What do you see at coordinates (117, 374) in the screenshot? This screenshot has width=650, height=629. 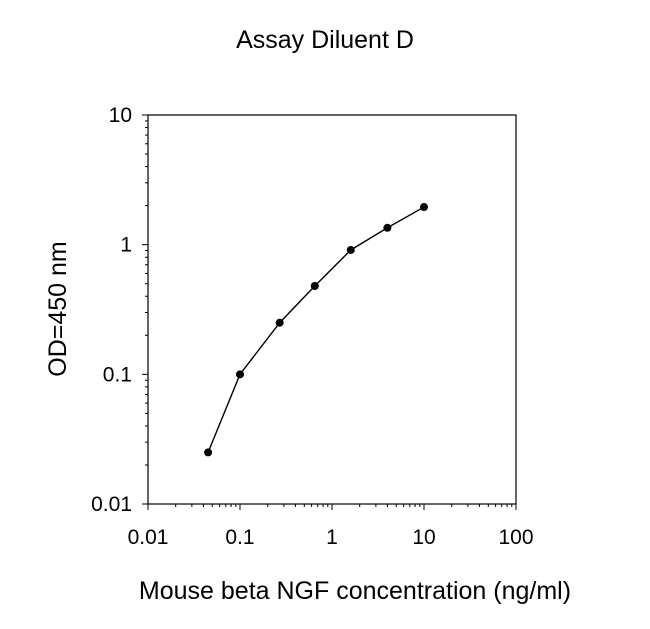 I see `y-tick-label: 0.1` at bounding box center [117, 374].